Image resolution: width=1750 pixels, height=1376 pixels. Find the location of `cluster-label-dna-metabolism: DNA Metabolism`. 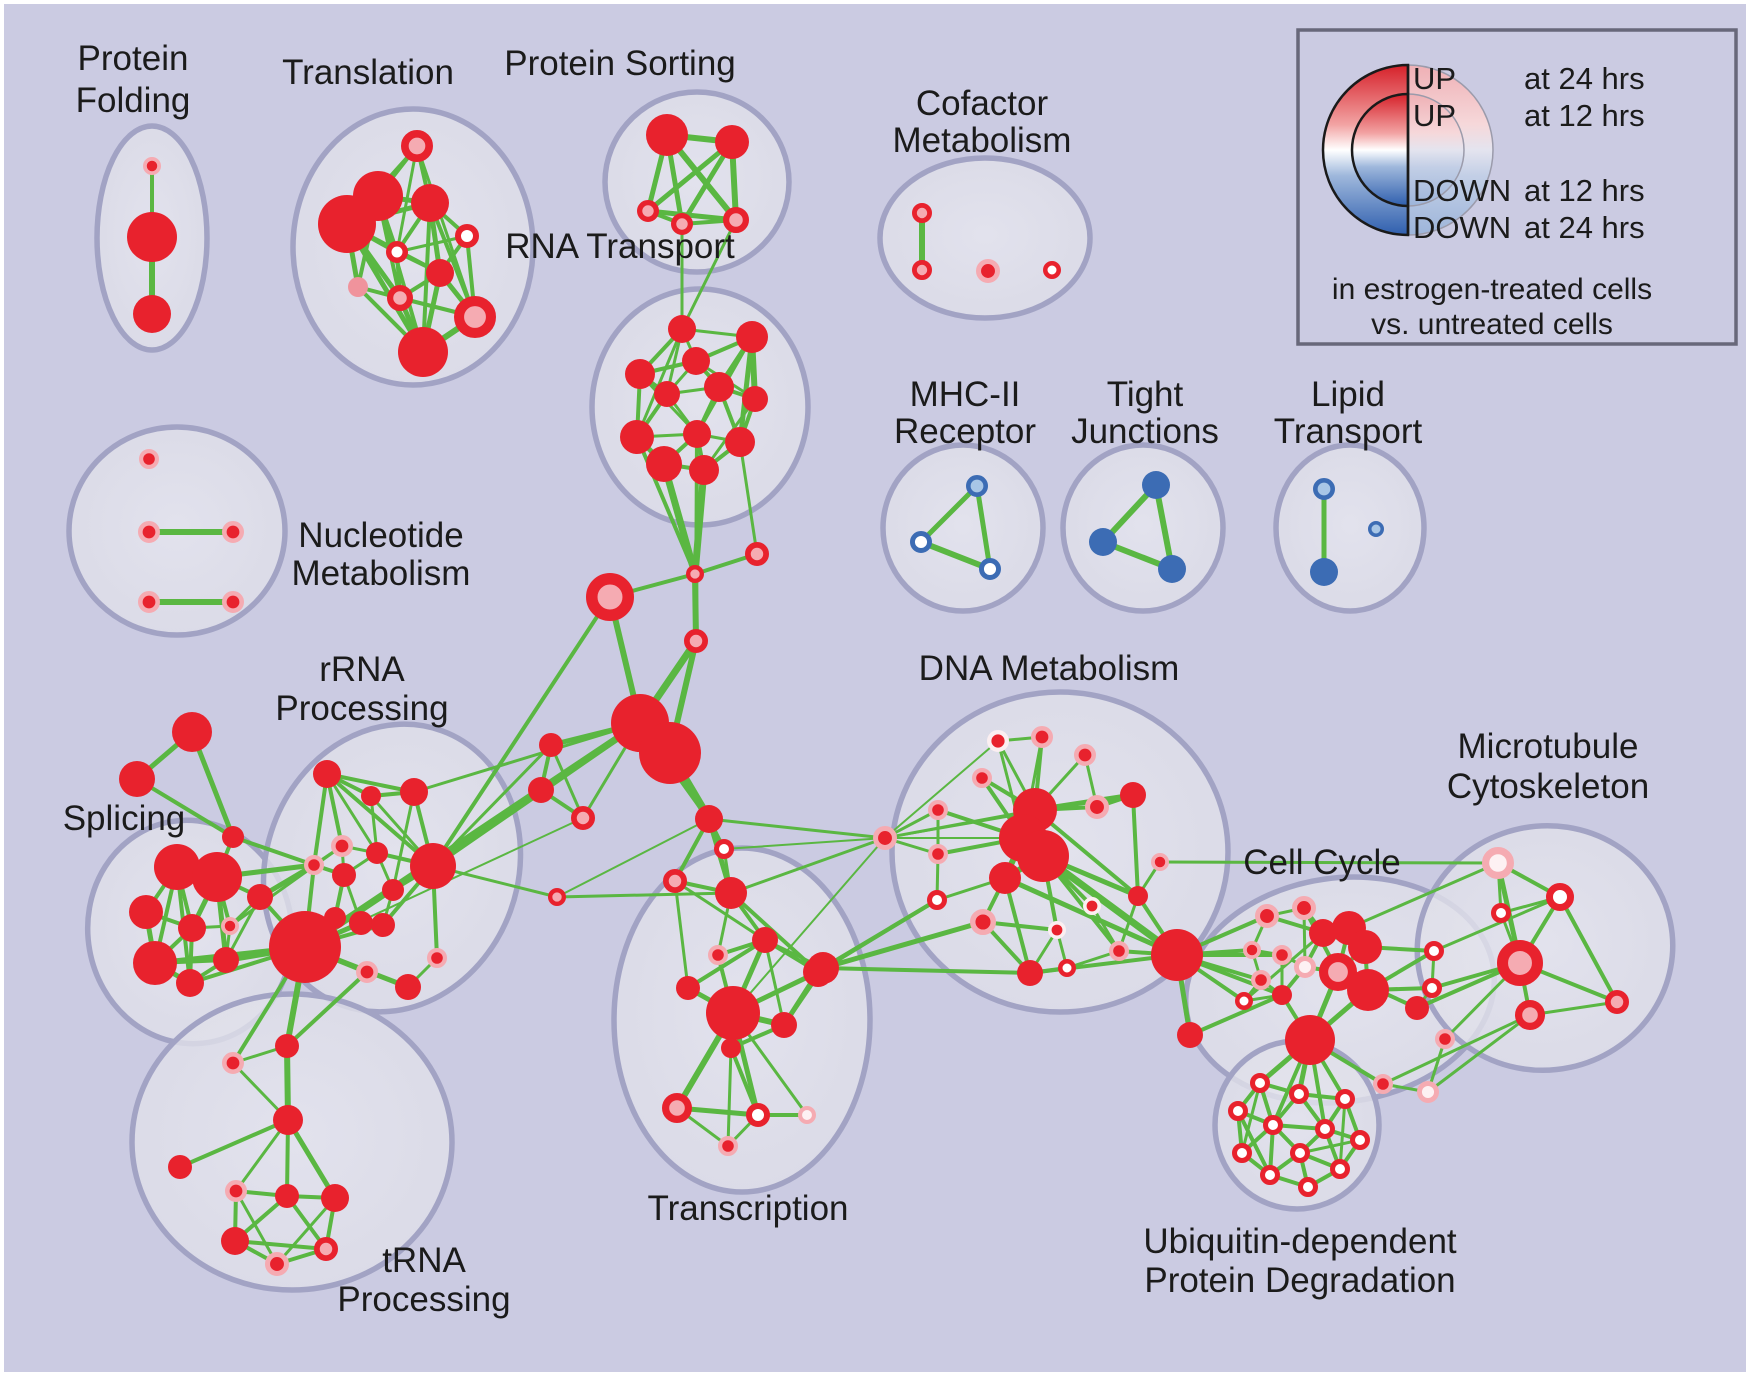

cluster-label-dna-metabolism: DNA Metabolism is located at coordinates (1049, 668).